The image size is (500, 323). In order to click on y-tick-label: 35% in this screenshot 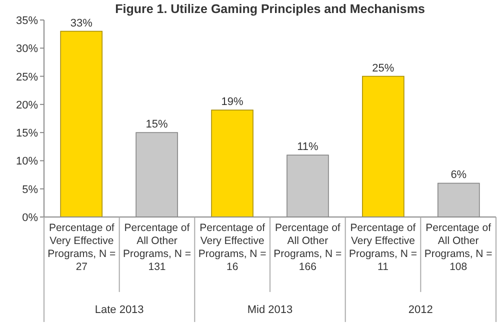, I will do `click(27, 21)`.